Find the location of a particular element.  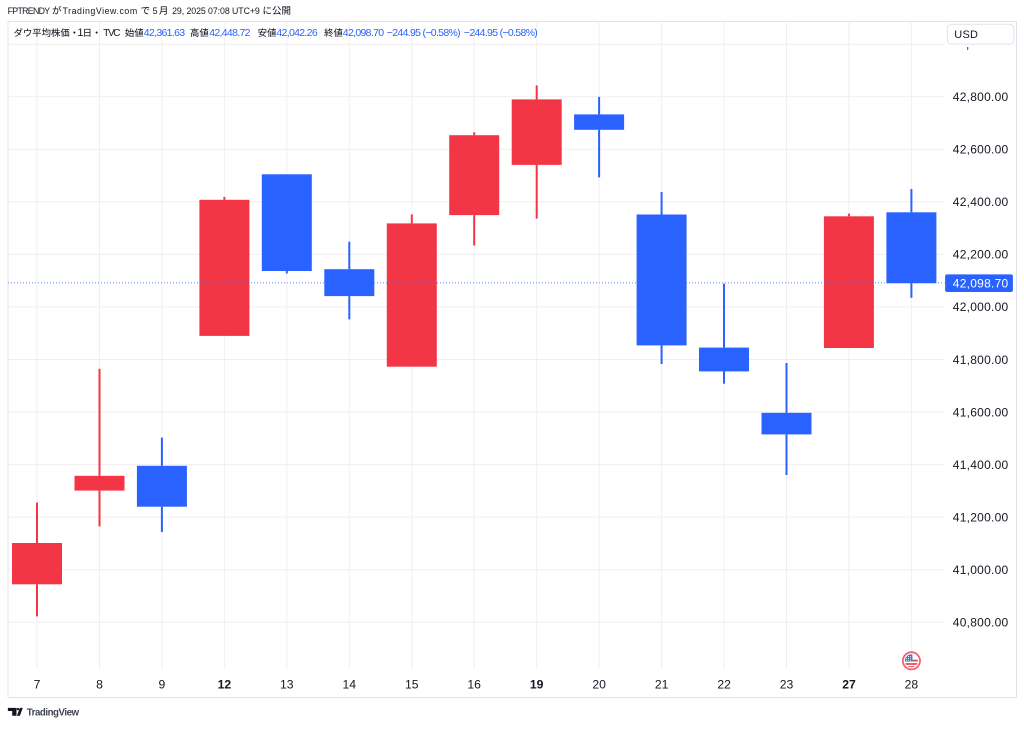

svg-text: TradingView is located at coordinates (53, 712).